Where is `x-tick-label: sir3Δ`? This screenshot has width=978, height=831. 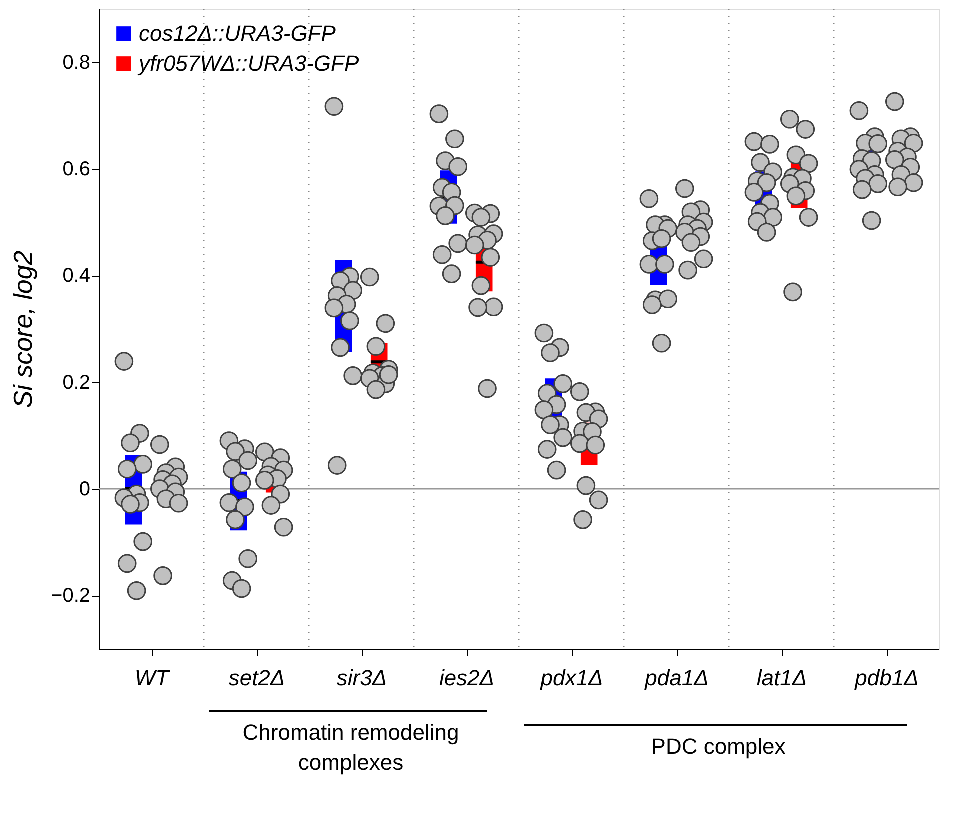
x-tick-label: sir3Δ is located at coordinates (362, 678).